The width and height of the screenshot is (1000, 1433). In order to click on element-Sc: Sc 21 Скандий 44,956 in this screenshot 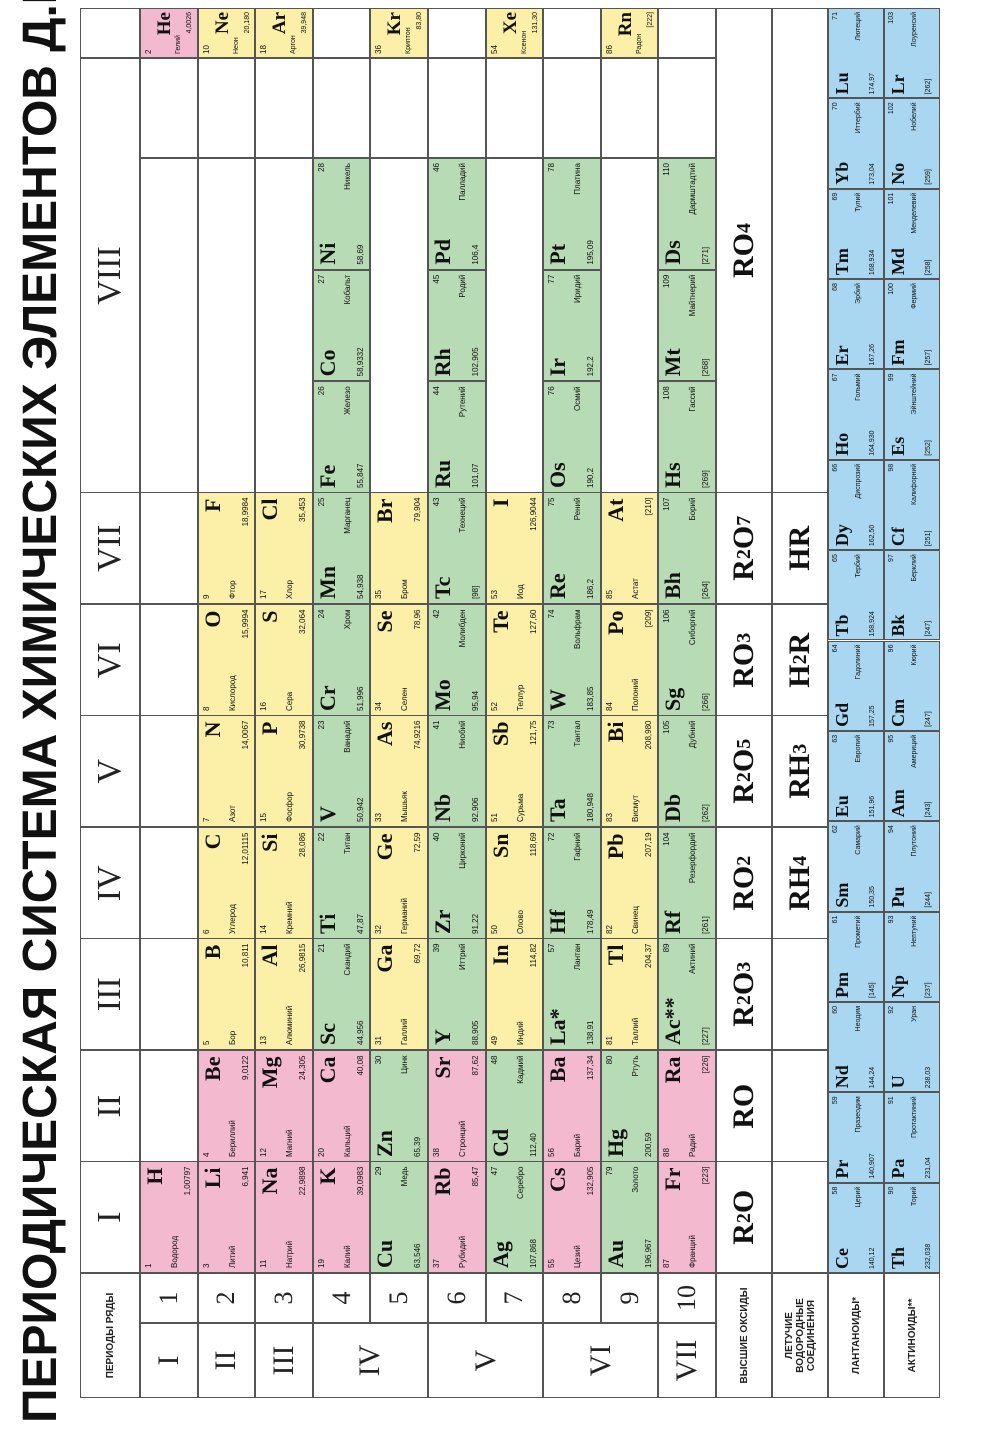, I will do `click(341, 994)`.